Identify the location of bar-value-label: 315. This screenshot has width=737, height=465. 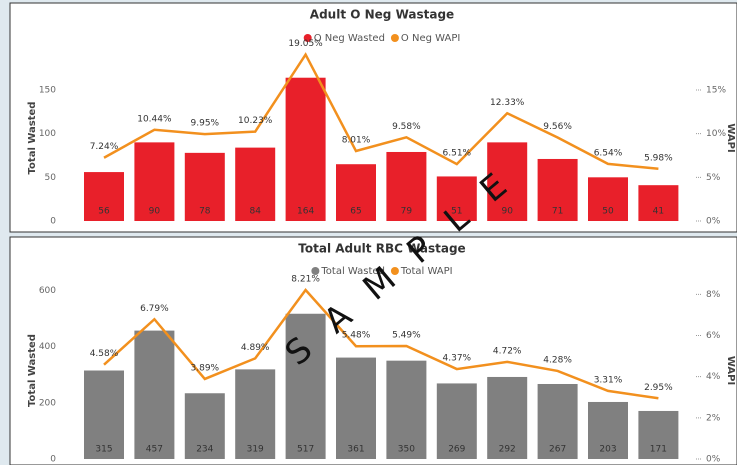
(103, 450).